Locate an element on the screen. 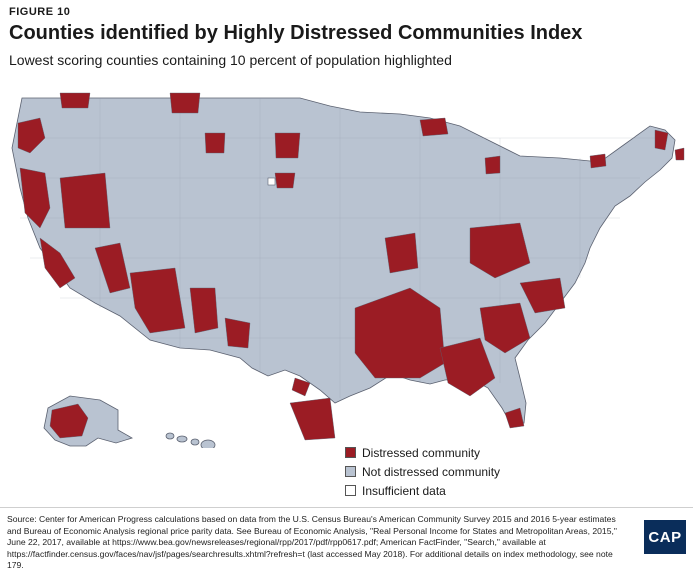 This screenshot has width=693, height=572. figure-label: FIGURE 10 is located at coordinates (40, 12).